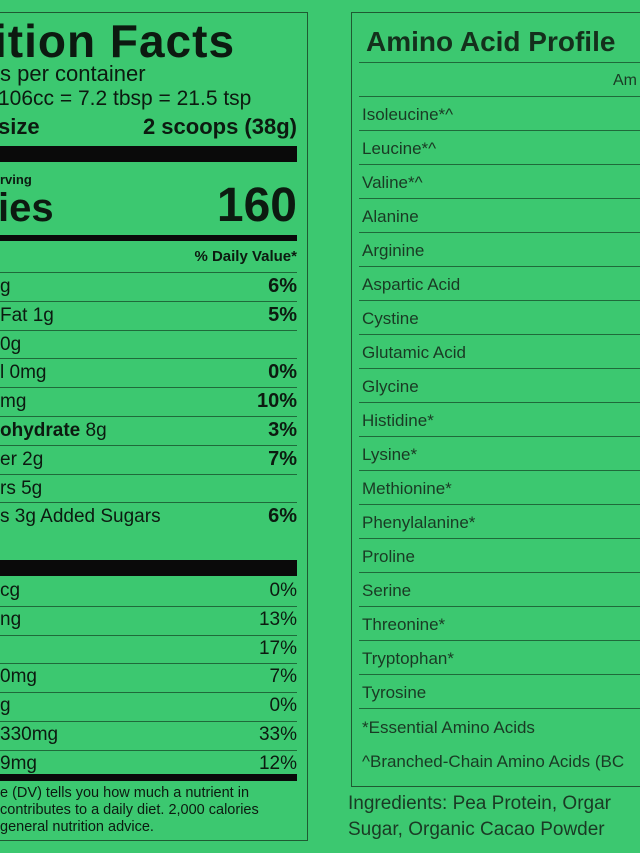 This screenshot has height=853, width=640. Describe the element at coordinates (390, 216) in the screenshot. I see `amino-acid-row: Alanine` at that location.